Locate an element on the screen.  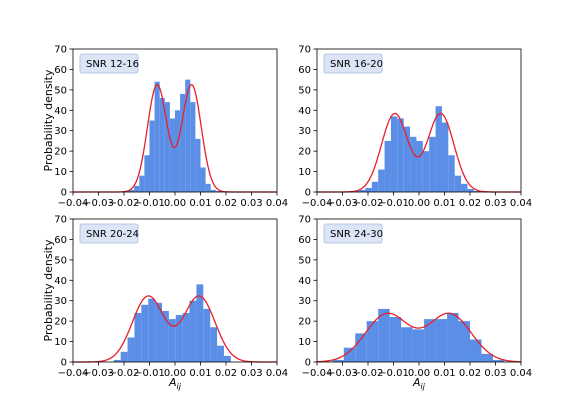
fit-curve is located at coordinates (175, 329).